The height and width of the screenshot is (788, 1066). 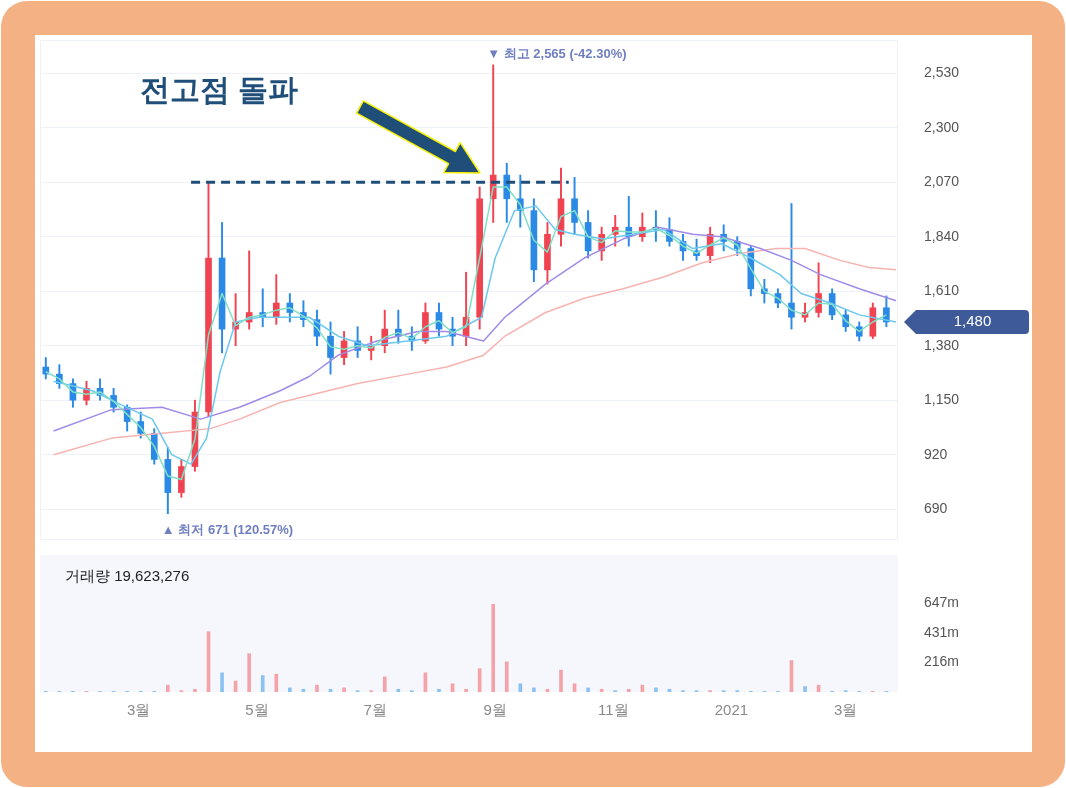 I want to click on text: 1,480, so click(x=972, y=321).